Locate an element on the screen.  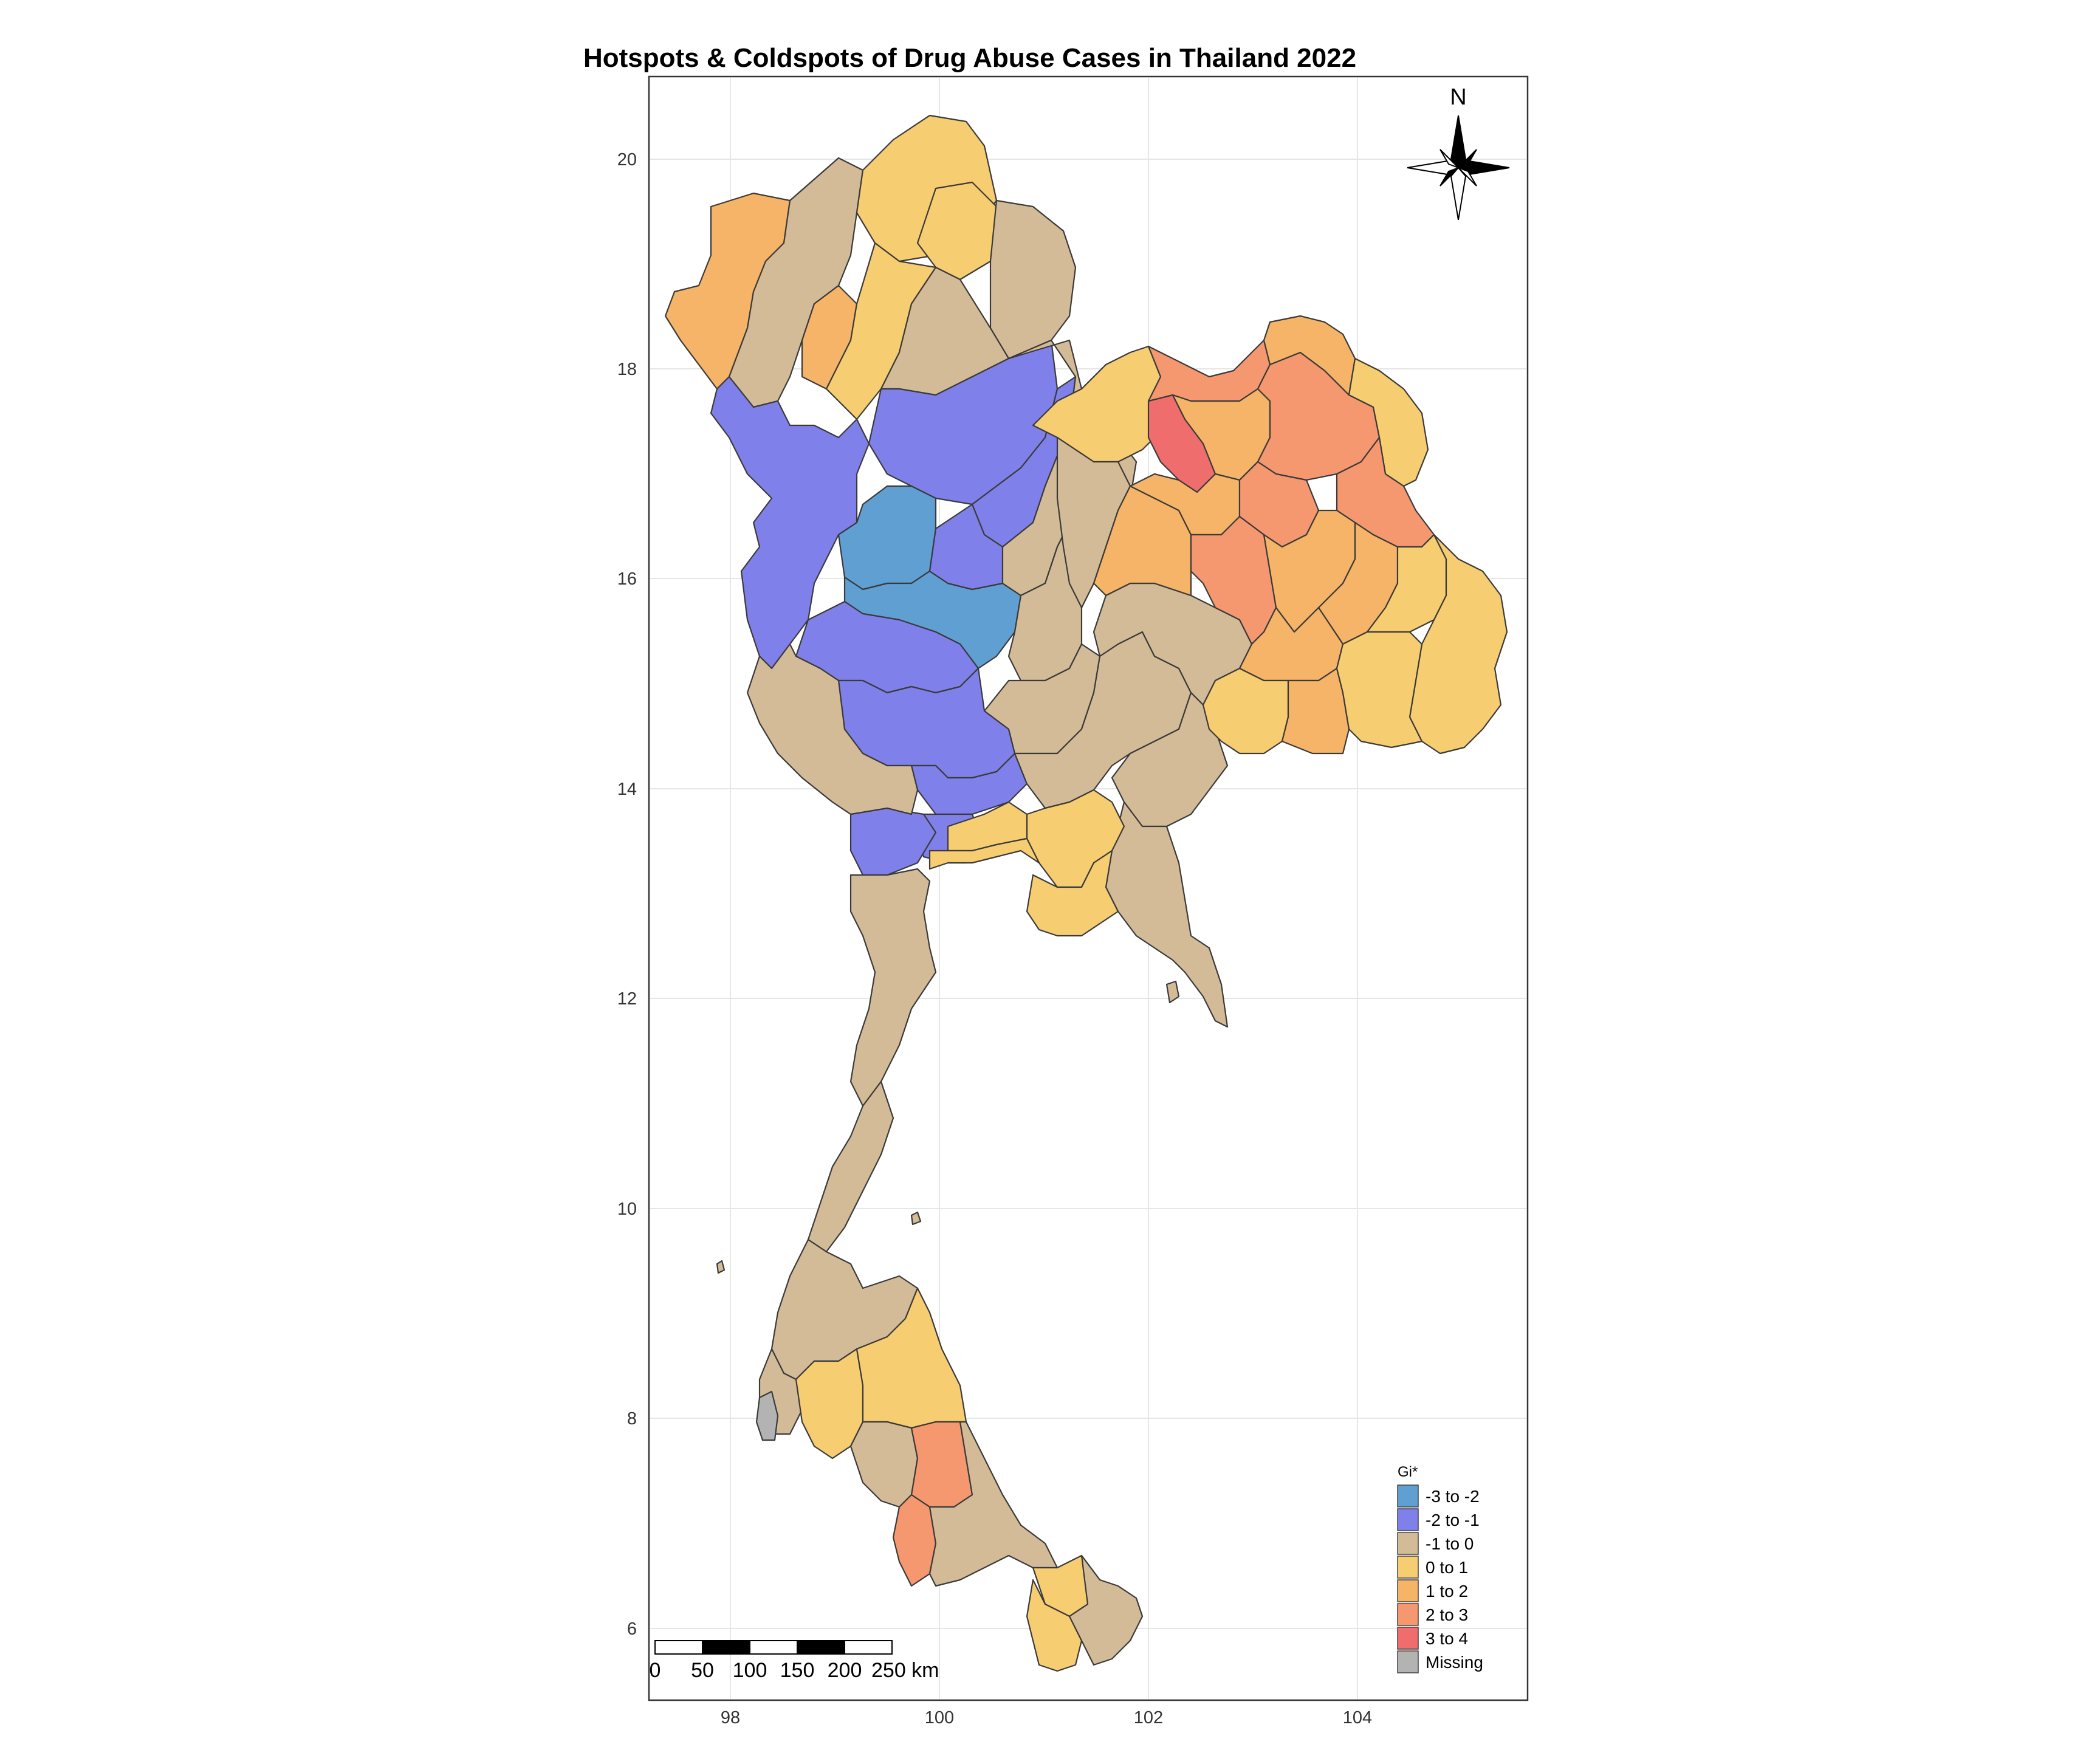
scale-label: 250 km is located at coordinates (905, 1670).